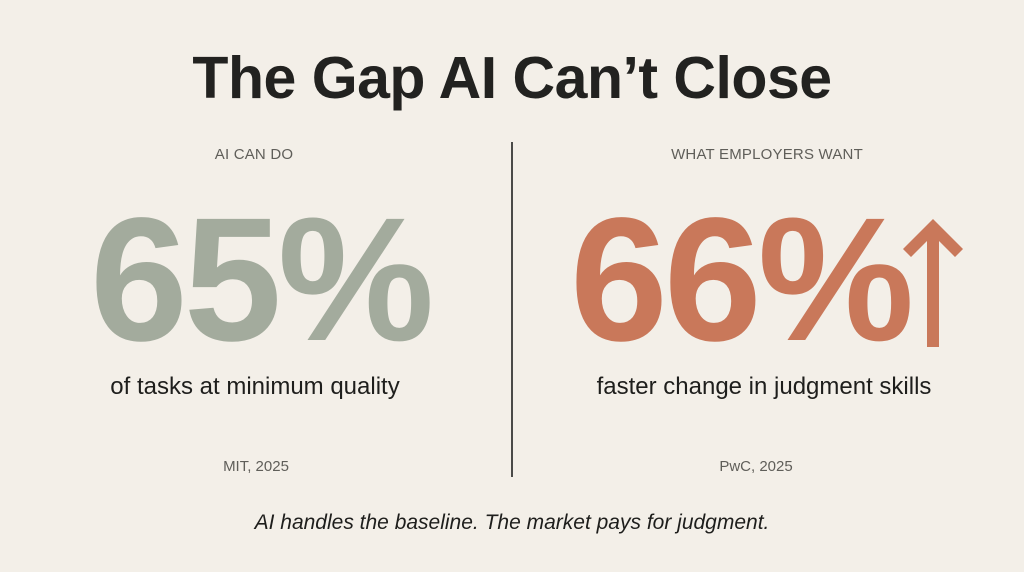 This screenshot has height=572, width=1024. I want to click on column-divider, so click(512, 309).